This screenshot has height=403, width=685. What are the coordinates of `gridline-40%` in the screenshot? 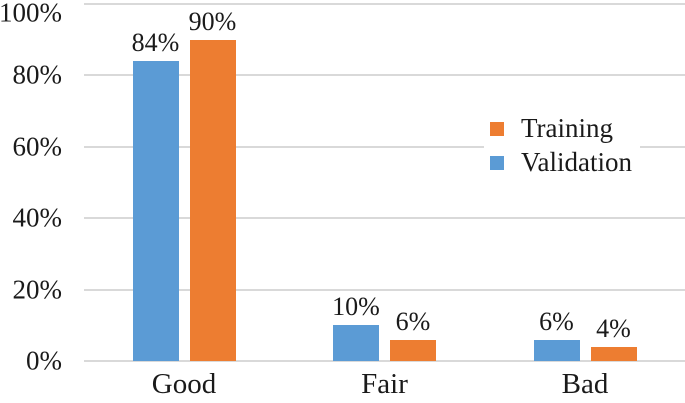 It's located at (384, 218).